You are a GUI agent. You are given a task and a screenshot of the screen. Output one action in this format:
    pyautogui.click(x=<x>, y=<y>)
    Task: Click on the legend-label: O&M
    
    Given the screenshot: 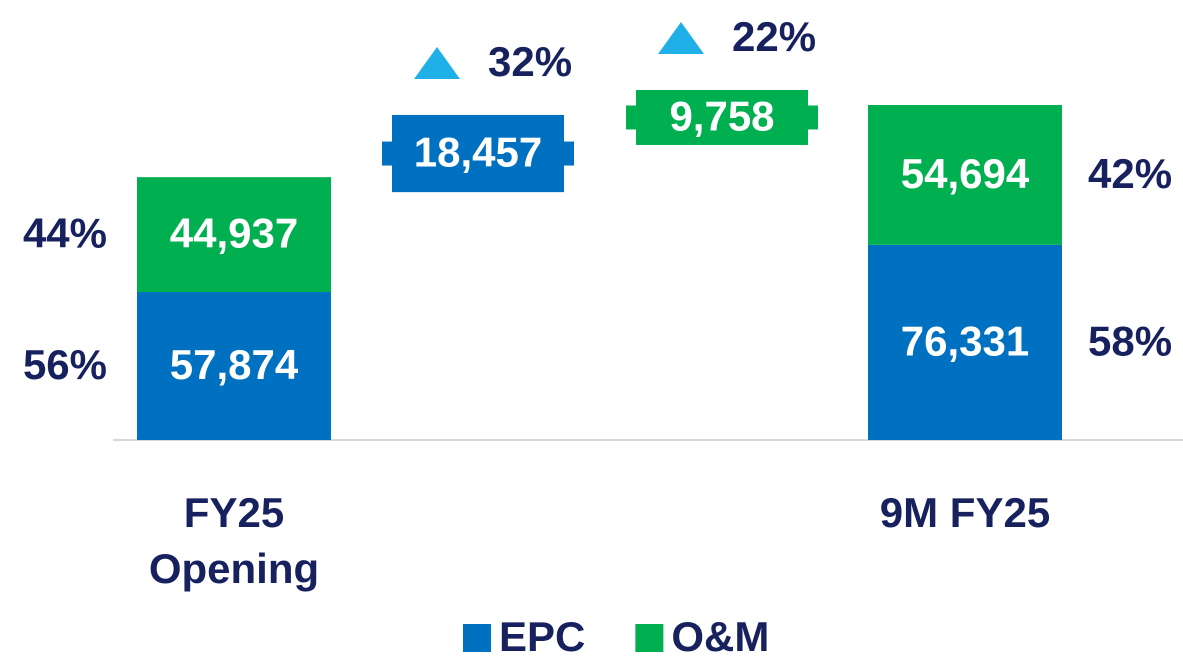 What is the action you would take?
    pyautogui.click(x=720, y=636)
    